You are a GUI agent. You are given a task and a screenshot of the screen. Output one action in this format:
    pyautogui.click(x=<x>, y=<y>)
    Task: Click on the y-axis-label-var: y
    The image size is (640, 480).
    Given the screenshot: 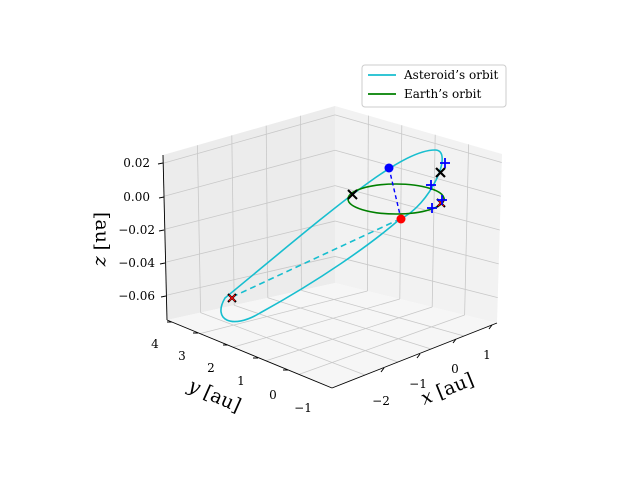 What is the action you would take?
    pyautogui.click(x=194, y=386)
    